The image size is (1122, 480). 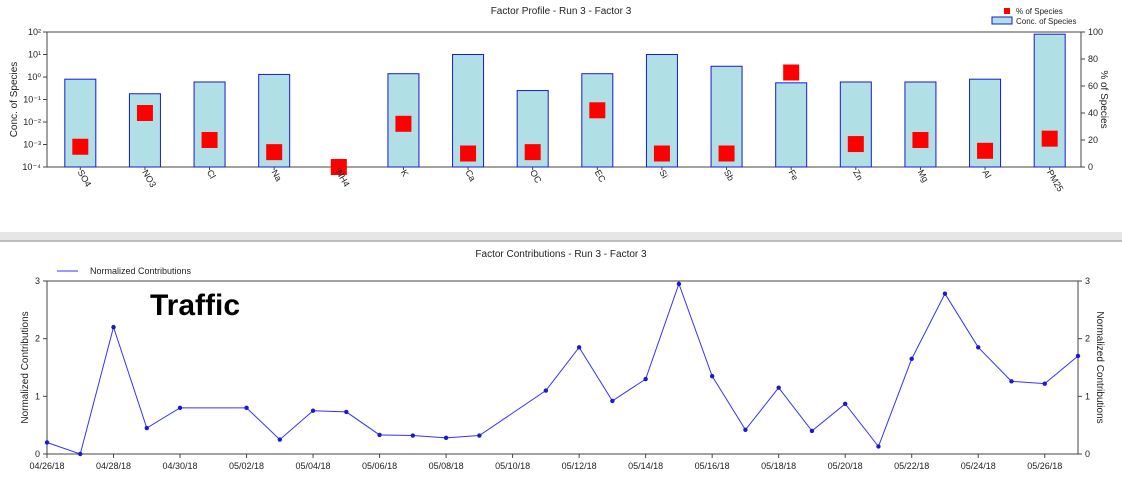 What do you see at coordinates (778, 387) in the screenshot?
I see `data-point-05/18/18` at bounding box center [778, 387].